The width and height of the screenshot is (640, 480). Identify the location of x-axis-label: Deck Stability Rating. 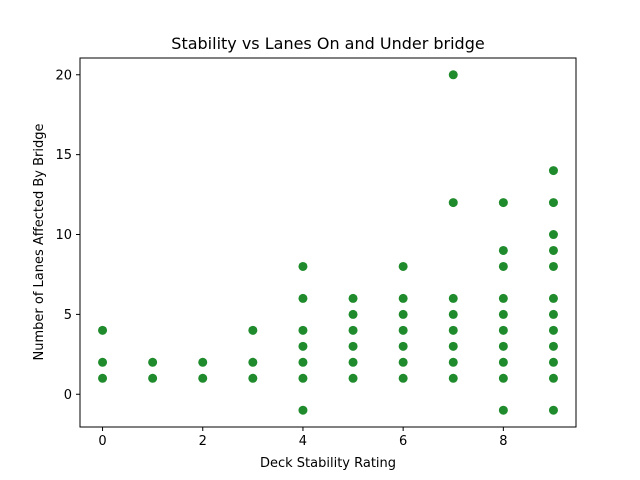
(328, 463).